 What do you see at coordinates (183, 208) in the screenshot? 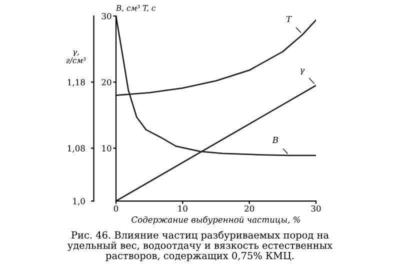
I see `x-tick-label: 10` at bounding box center [183, 208].